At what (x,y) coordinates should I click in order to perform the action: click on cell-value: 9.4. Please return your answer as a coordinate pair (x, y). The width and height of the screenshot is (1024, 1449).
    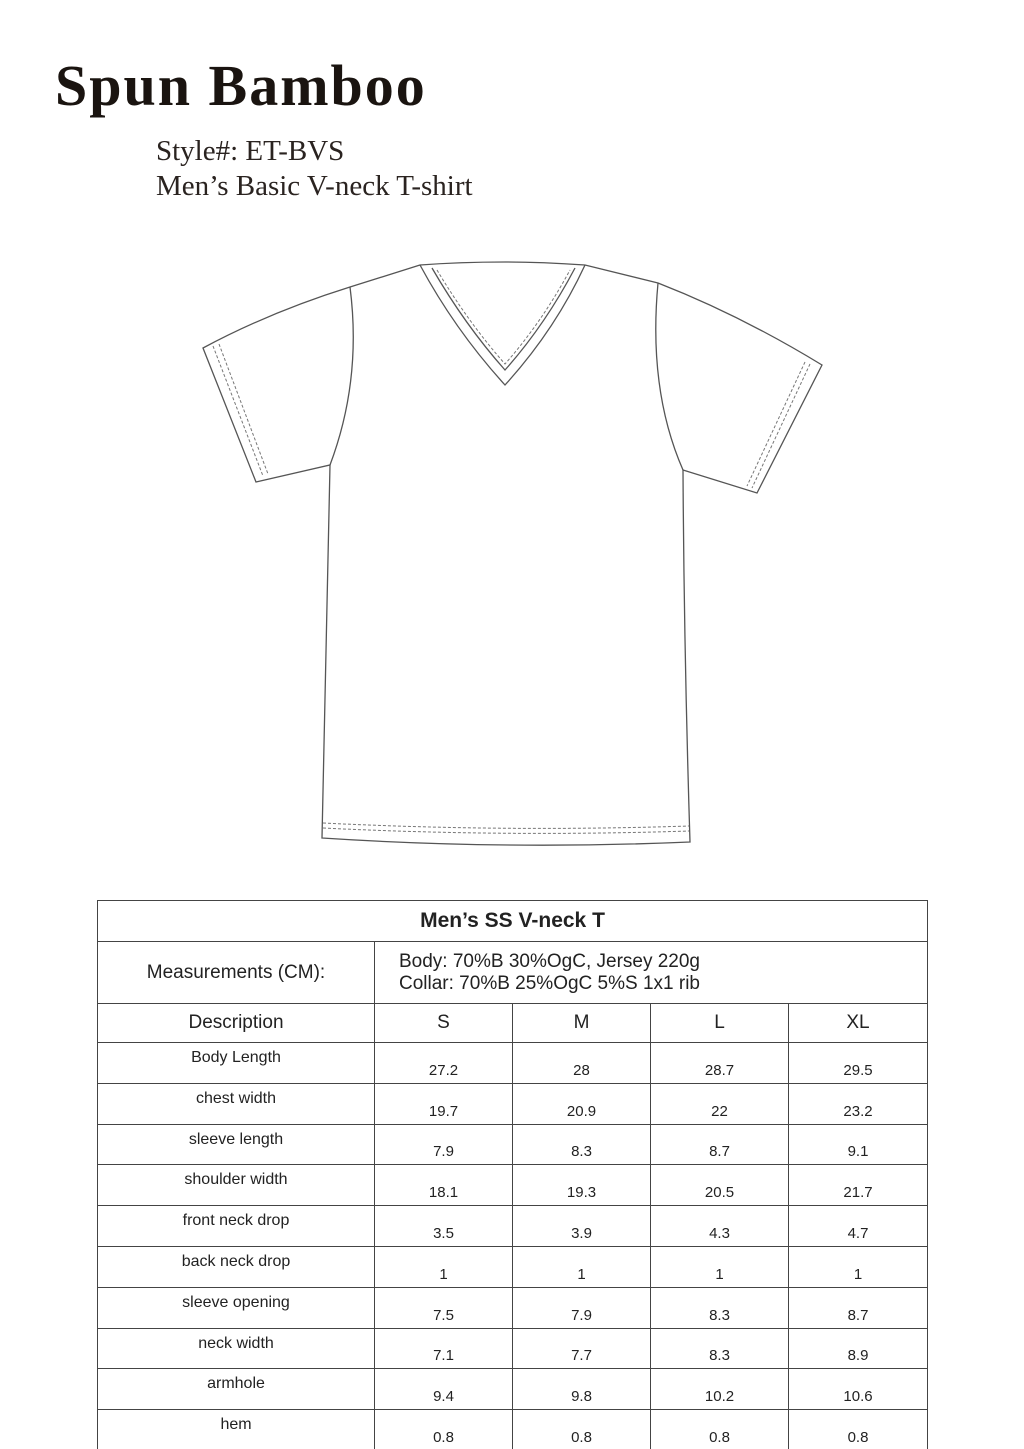
    Looking at the image, I should click on (443, 1389).